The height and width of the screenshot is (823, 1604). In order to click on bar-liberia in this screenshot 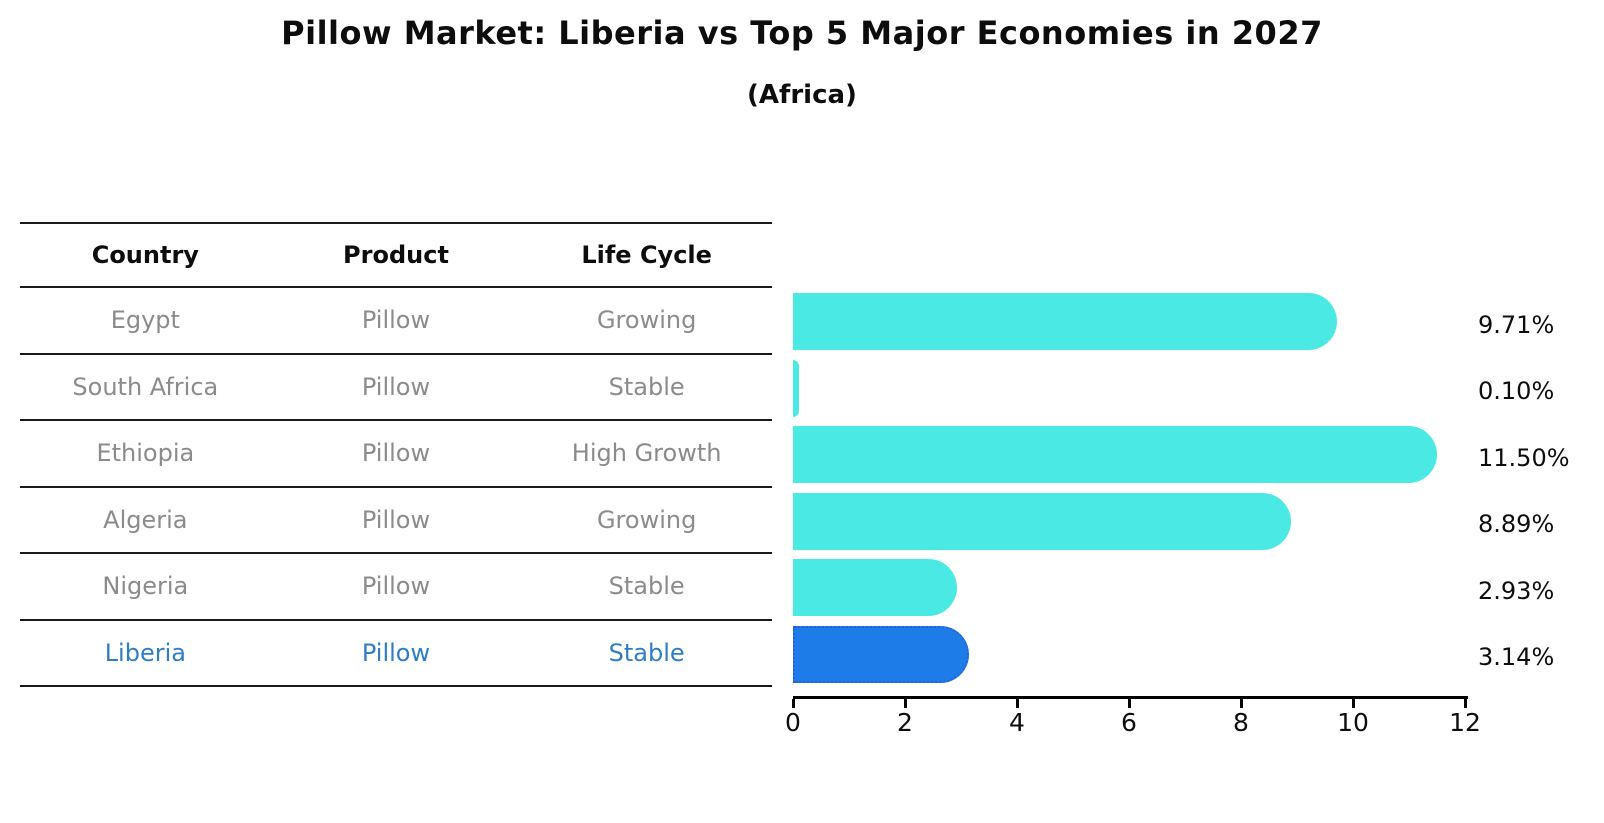, I will do `click(881, 654)`.